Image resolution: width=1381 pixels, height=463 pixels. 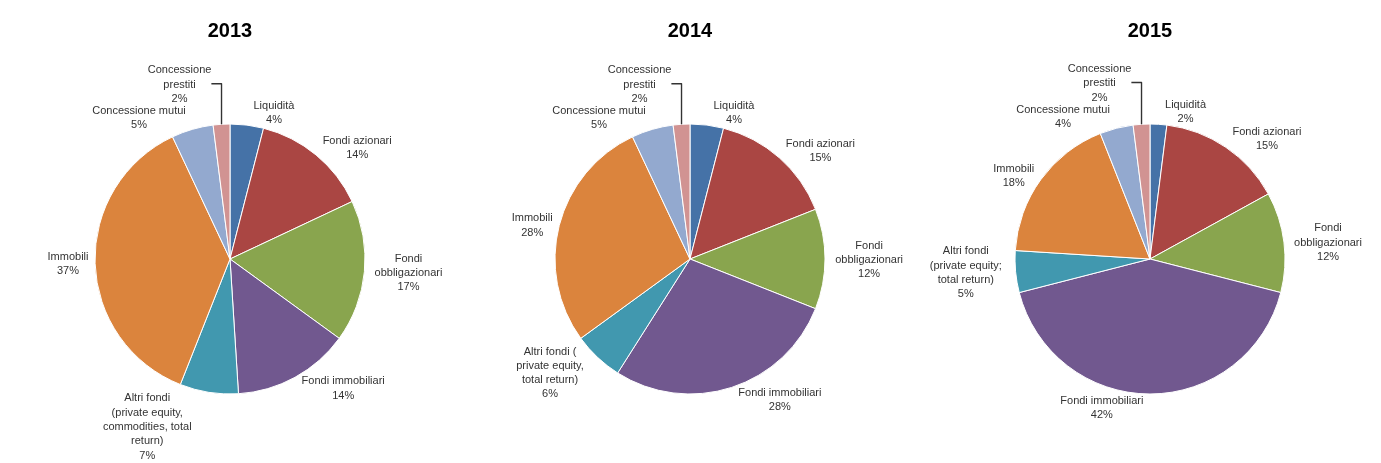 What do you see at coordinates (550, 365) in the screenshot?
I see `slice-label: Altri fondi ( private equity, total return)` at bounding box center [550, 365].